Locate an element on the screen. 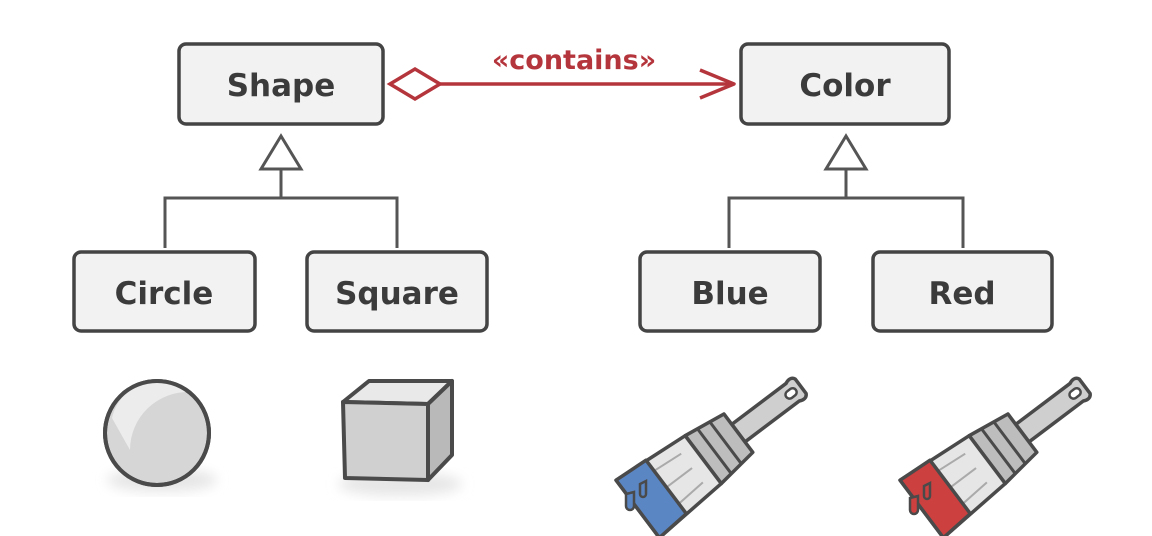 The height and width of the screenshot is (536, 1152). class-box-red: Red is located at coordinates (962, 291).